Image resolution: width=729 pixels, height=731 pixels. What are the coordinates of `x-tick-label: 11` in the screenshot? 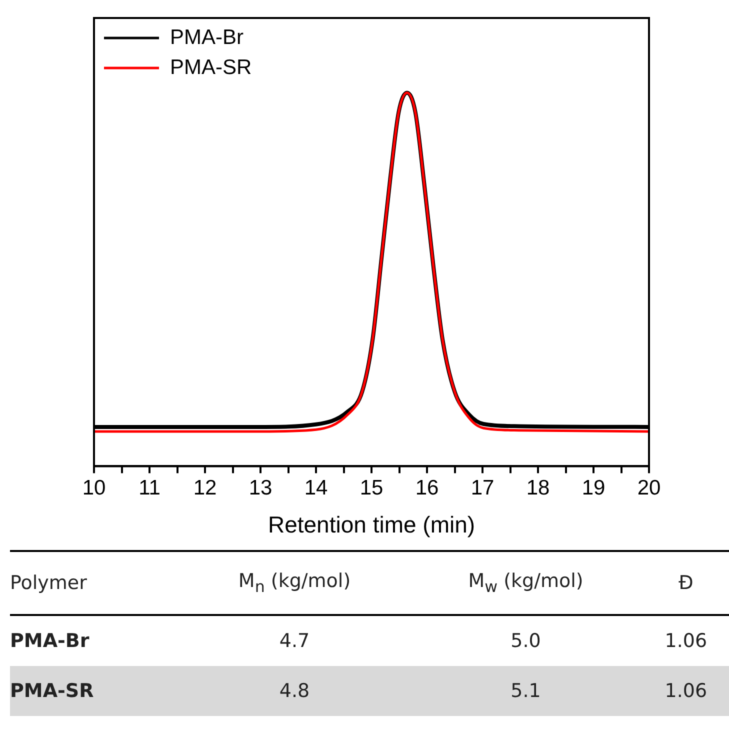 It's located at (149, 488).